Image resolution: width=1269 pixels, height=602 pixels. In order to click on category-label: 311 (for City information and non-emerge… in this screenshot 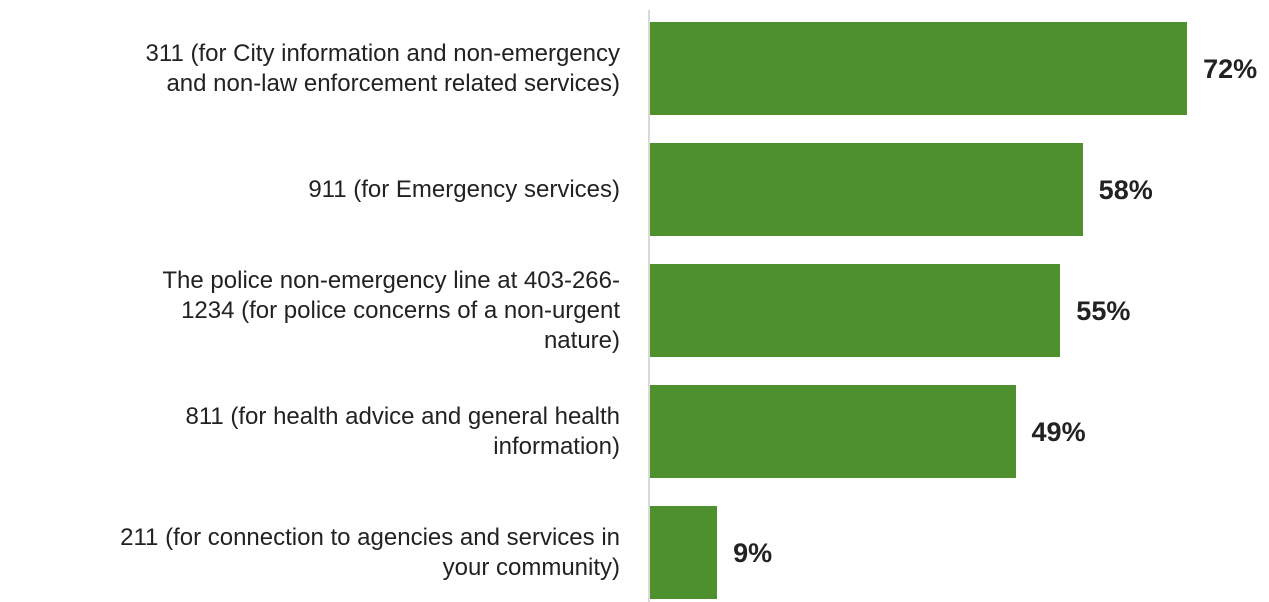, I will do `click(310, 69)`.